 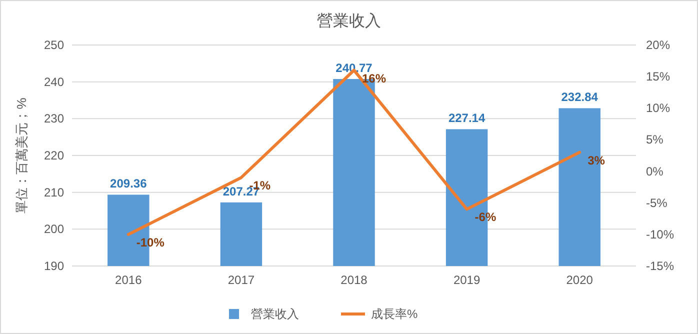 I want to click on data-label: 232.84, so click(x=579, y=97).